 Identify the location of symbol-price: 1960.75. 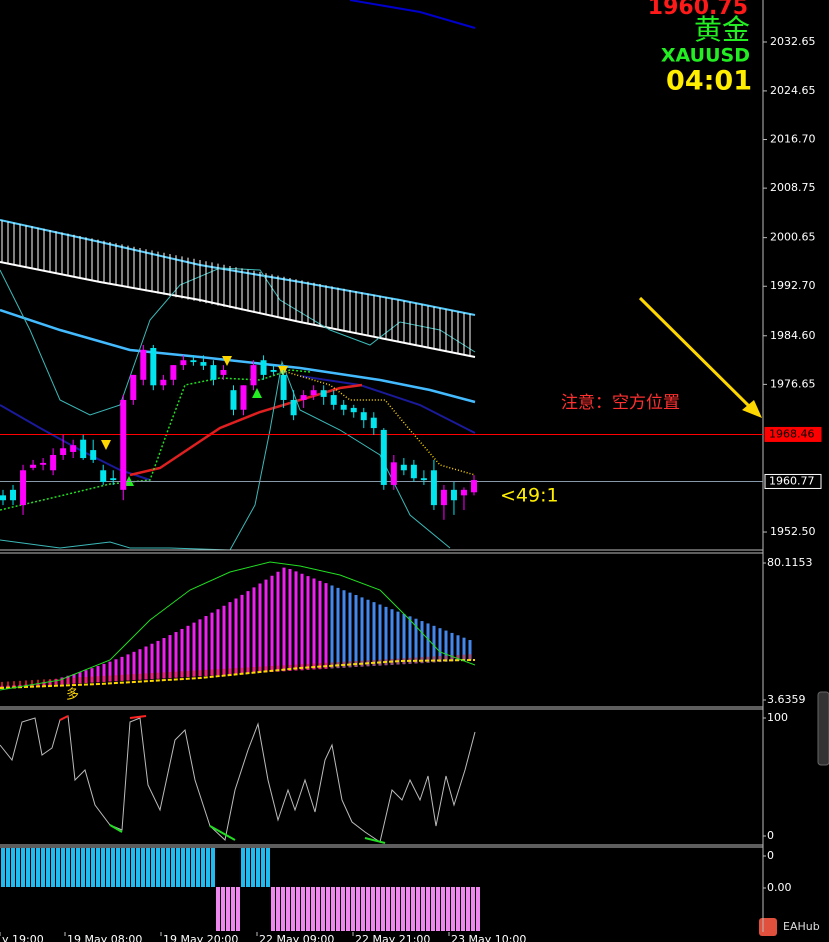
(698, 10).